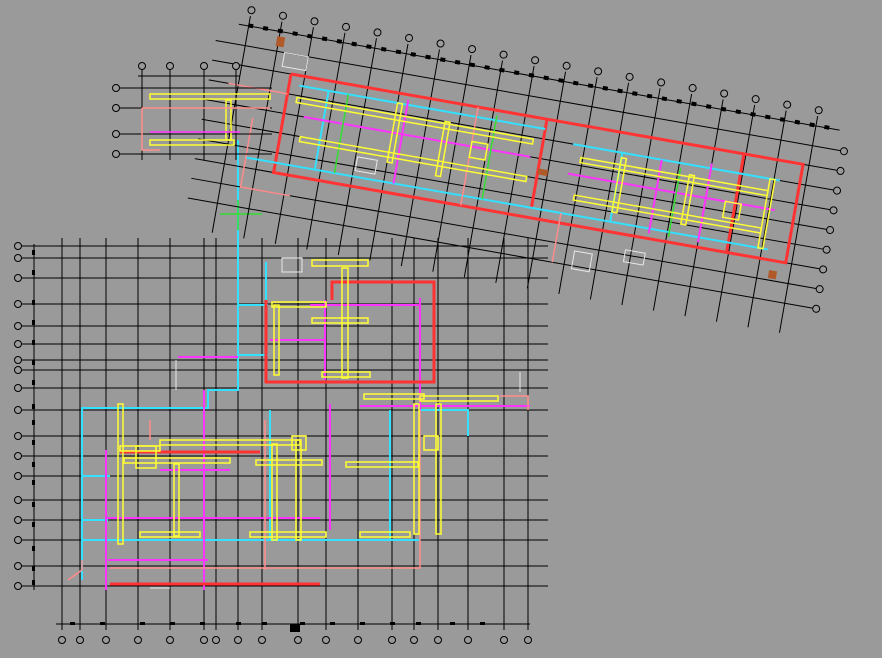  Describe the element at coordinates (535, 173) in the screenshot. I see `upper-block-supply-duct` at that location.